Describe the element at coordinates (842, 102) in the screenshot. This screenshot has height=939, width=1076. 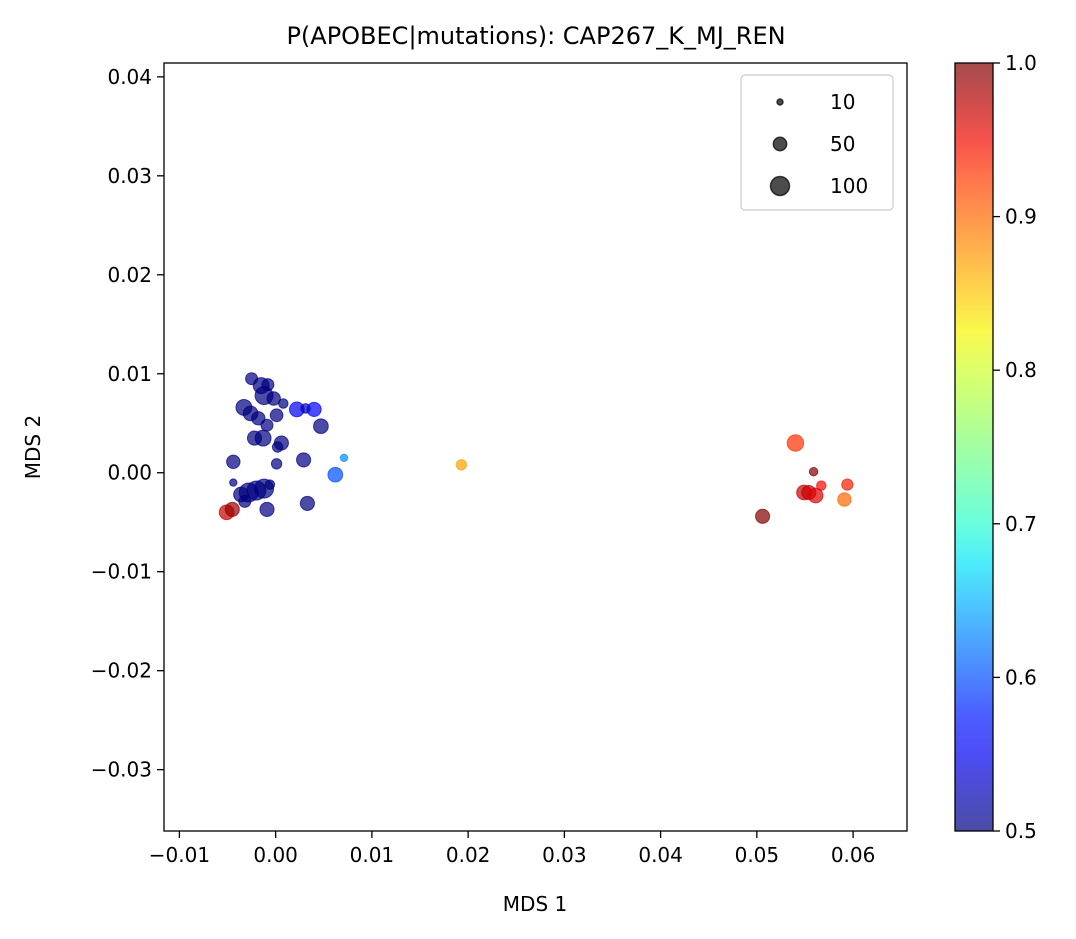
I see `legend-label: 10` at that location.